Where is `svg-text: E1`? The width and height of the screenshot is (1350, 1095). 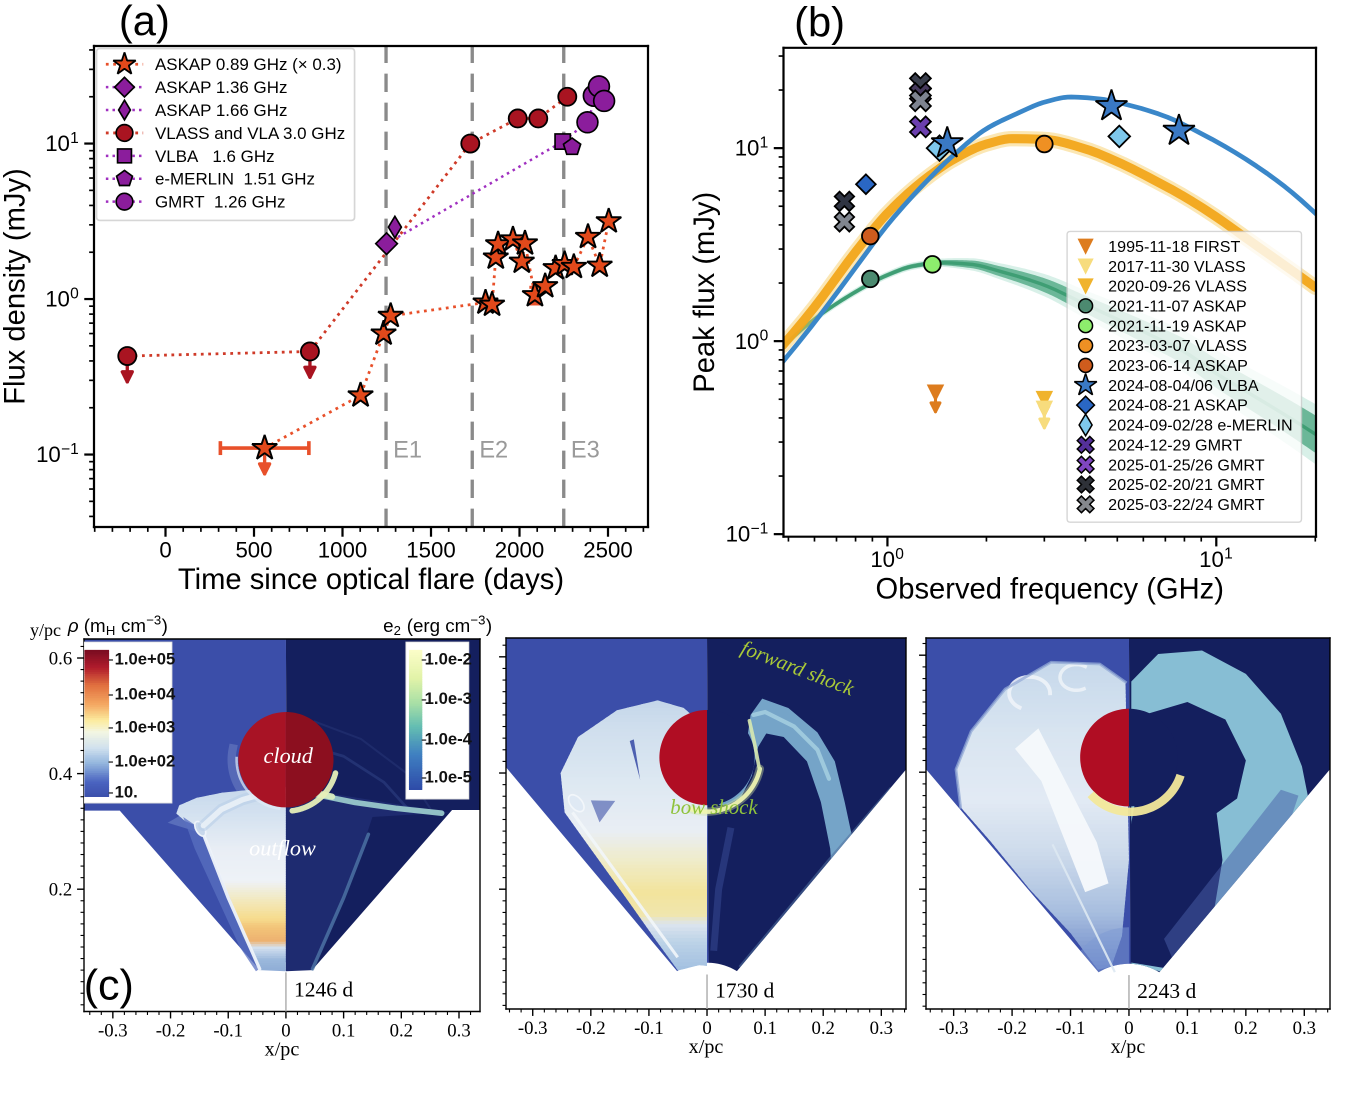 svg-text: E1 is located at coordinates (407, 450).